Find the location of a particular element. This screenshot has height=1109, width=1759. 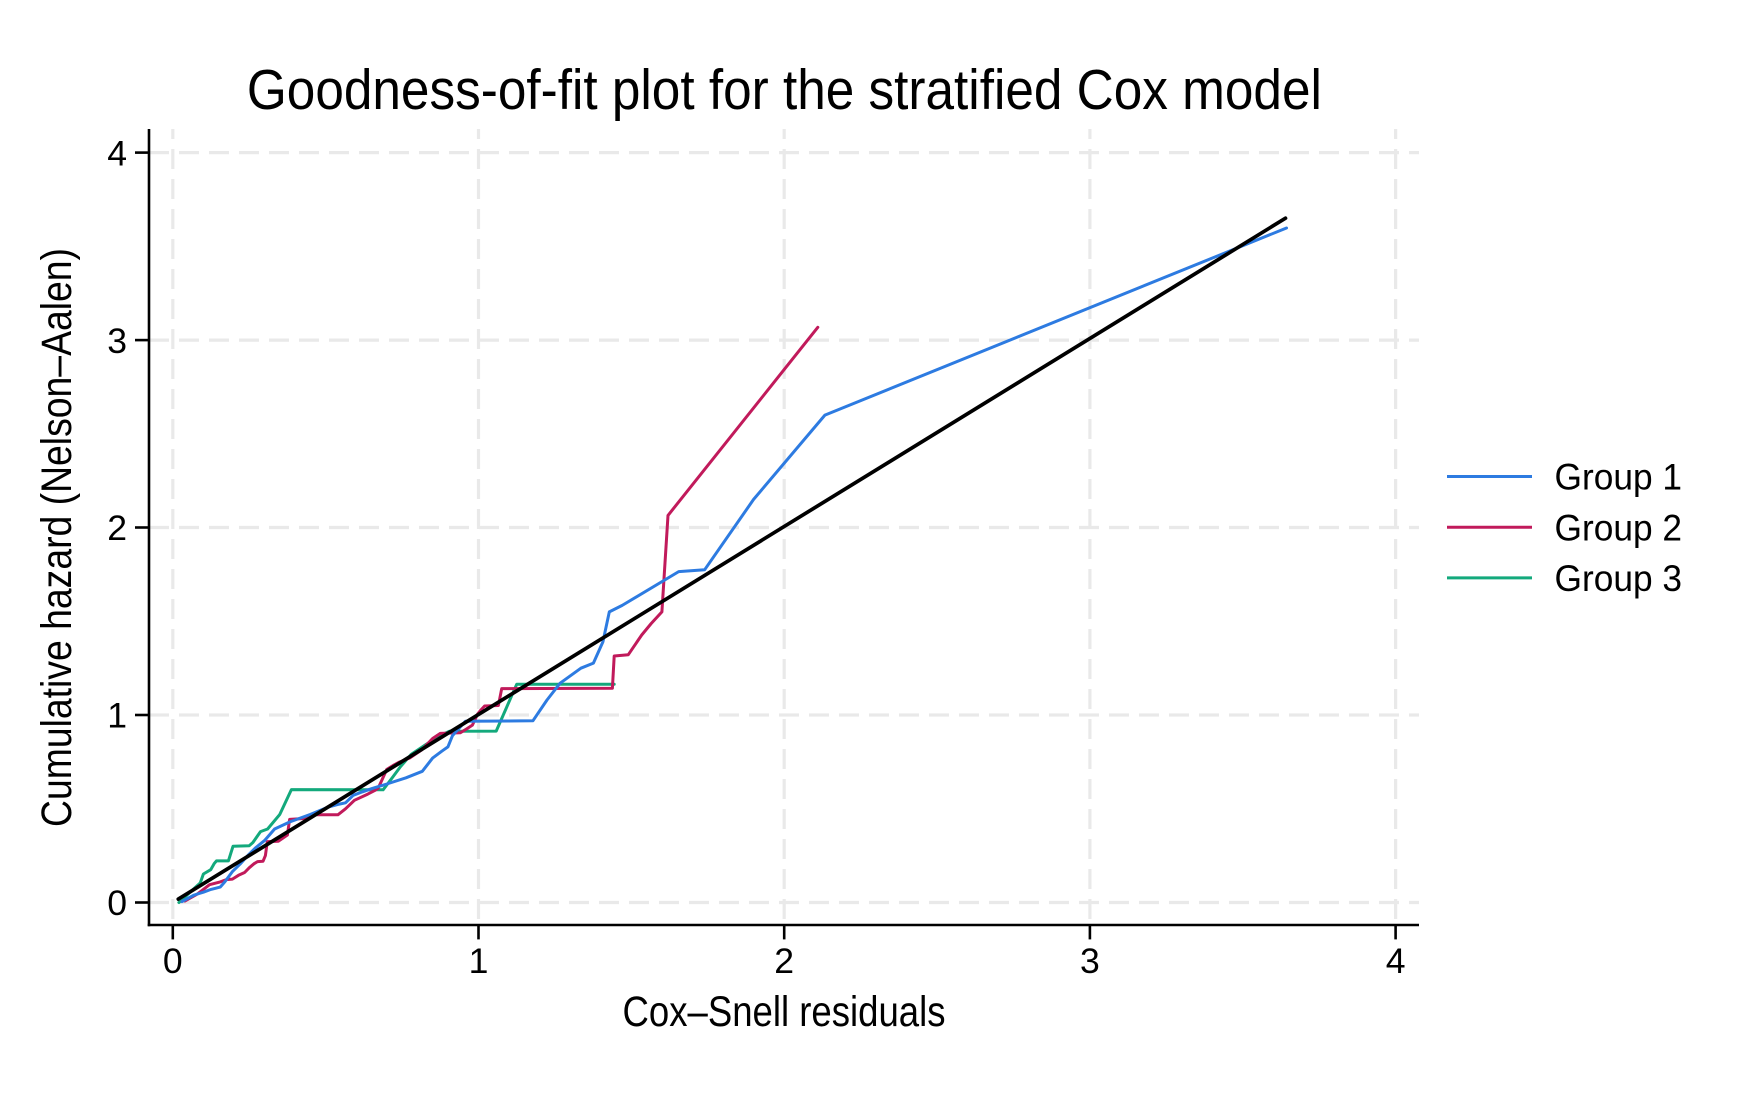

svg-text: Cox–Snell residuals is located at coordinates (784, 1012).